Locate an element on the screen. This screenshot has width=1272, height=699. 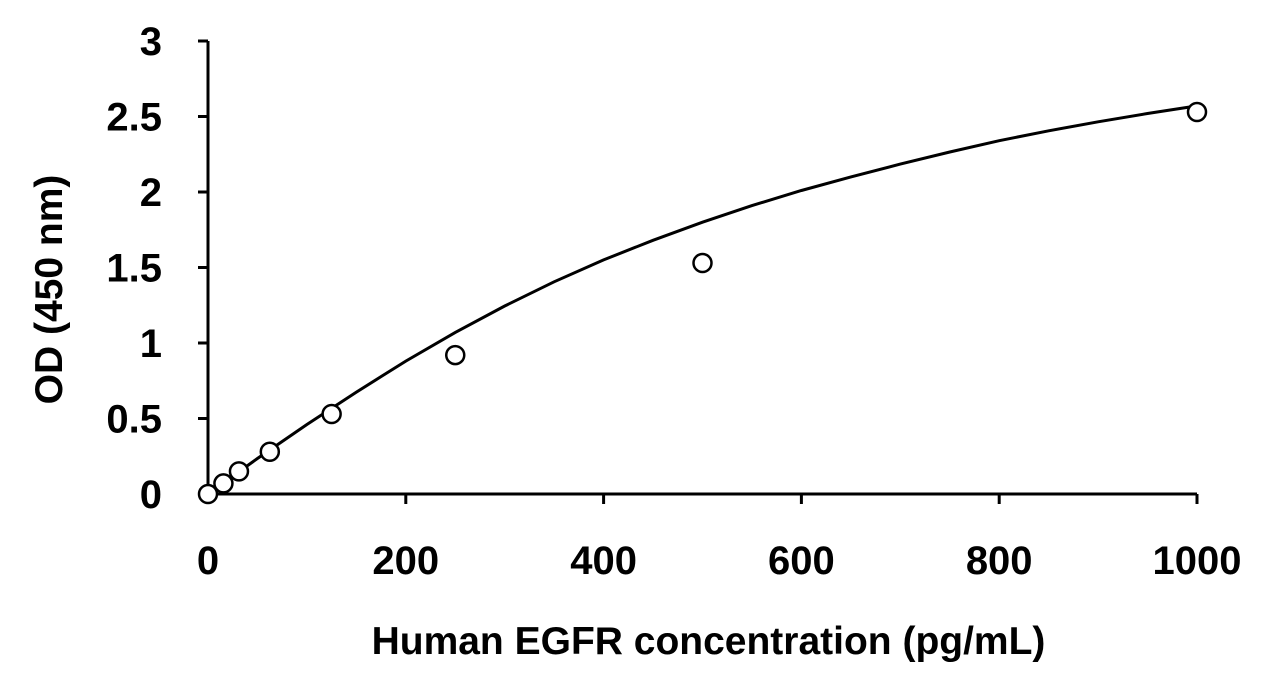
x-tick-label: 400 is located at coordinates (603, 561).